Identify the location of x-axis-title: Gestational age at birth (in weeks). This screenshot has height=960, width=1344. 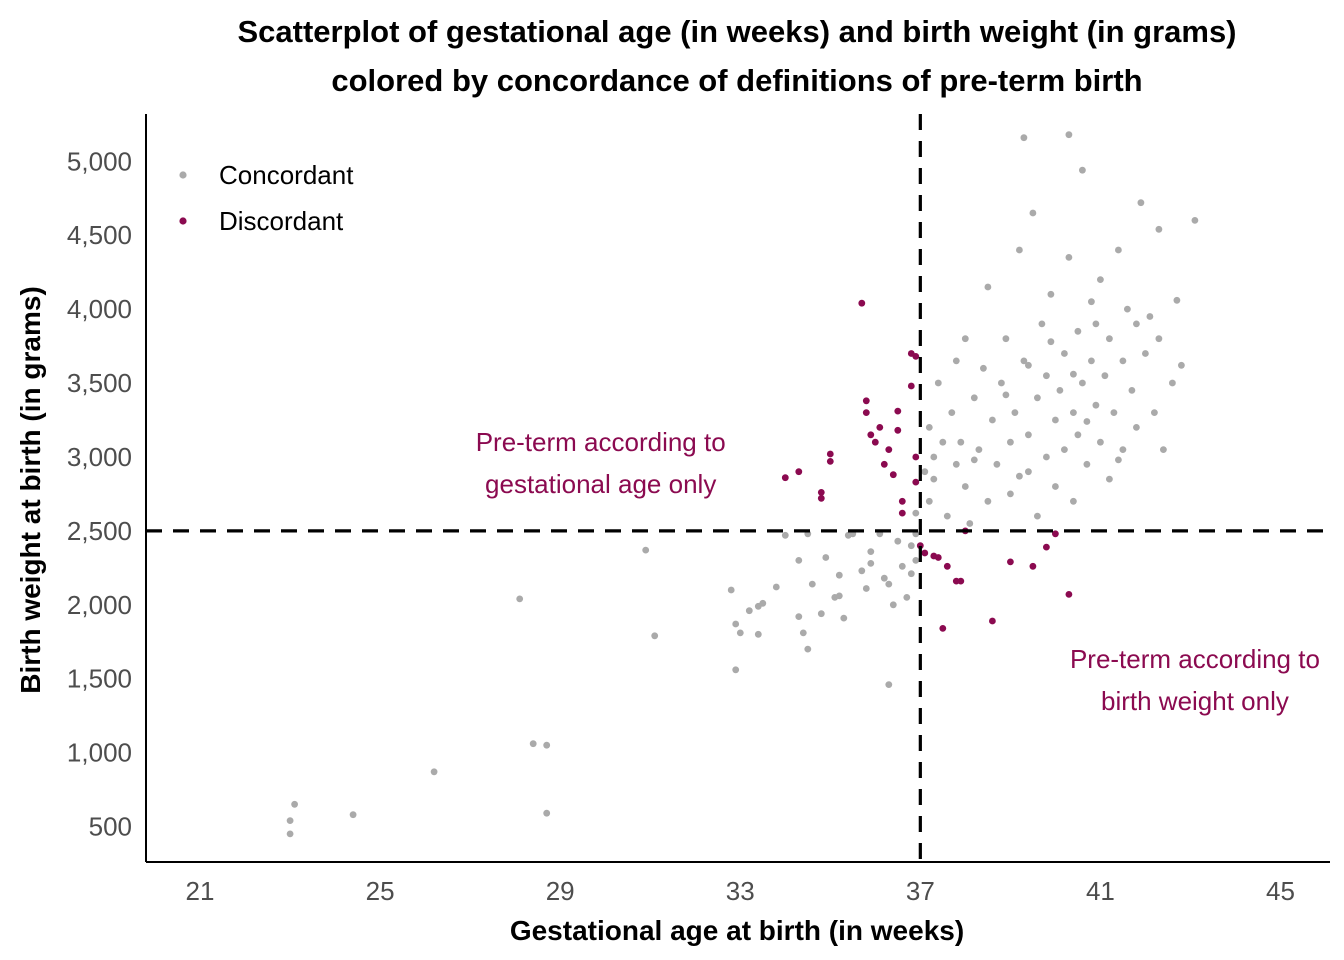
(737, 930).